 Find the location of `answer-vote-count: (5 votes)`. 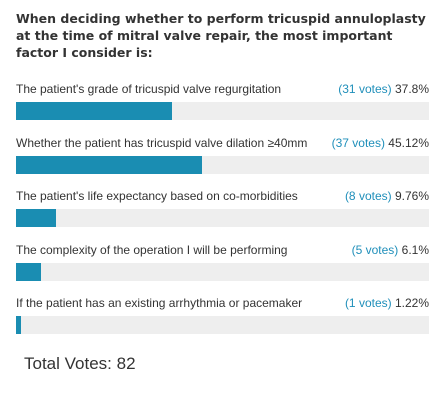

answer-vote-count: (5 votes) is located at coordinates (375, 249).